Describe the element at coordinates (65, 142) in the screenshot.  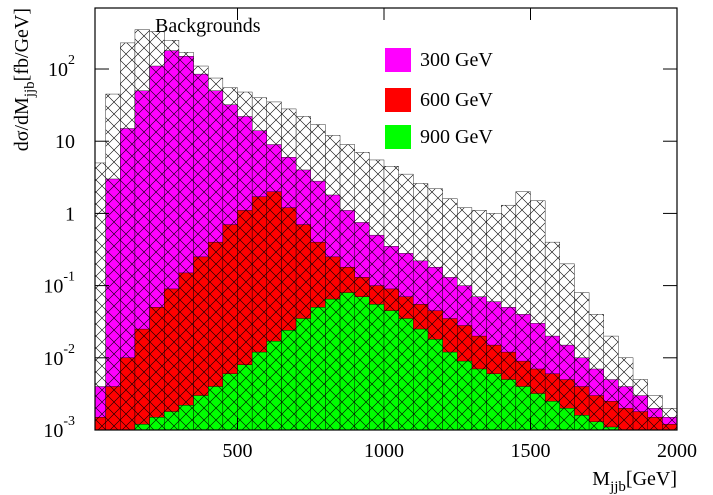
I see `y-tick-label: 10` at that location.